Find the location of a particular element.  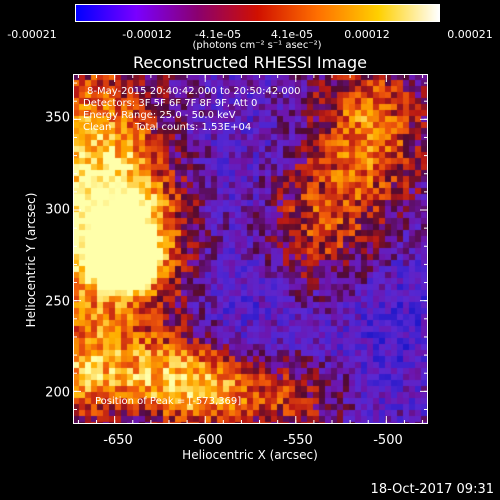

x-axis-label: Heliocentric X (arcsec) is located at coordinates (250, 455).